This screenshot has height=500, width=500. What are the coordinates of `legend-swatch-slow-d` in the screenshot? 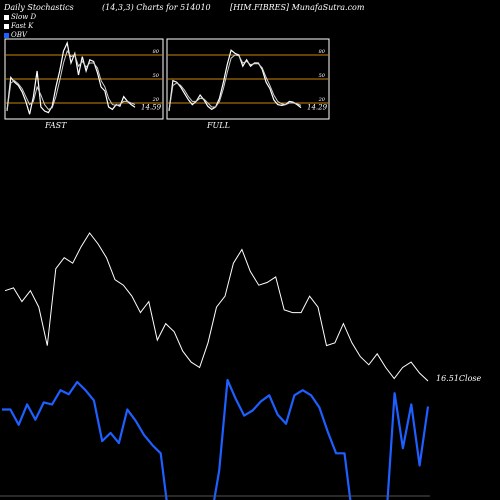 It's located at (6, 17).